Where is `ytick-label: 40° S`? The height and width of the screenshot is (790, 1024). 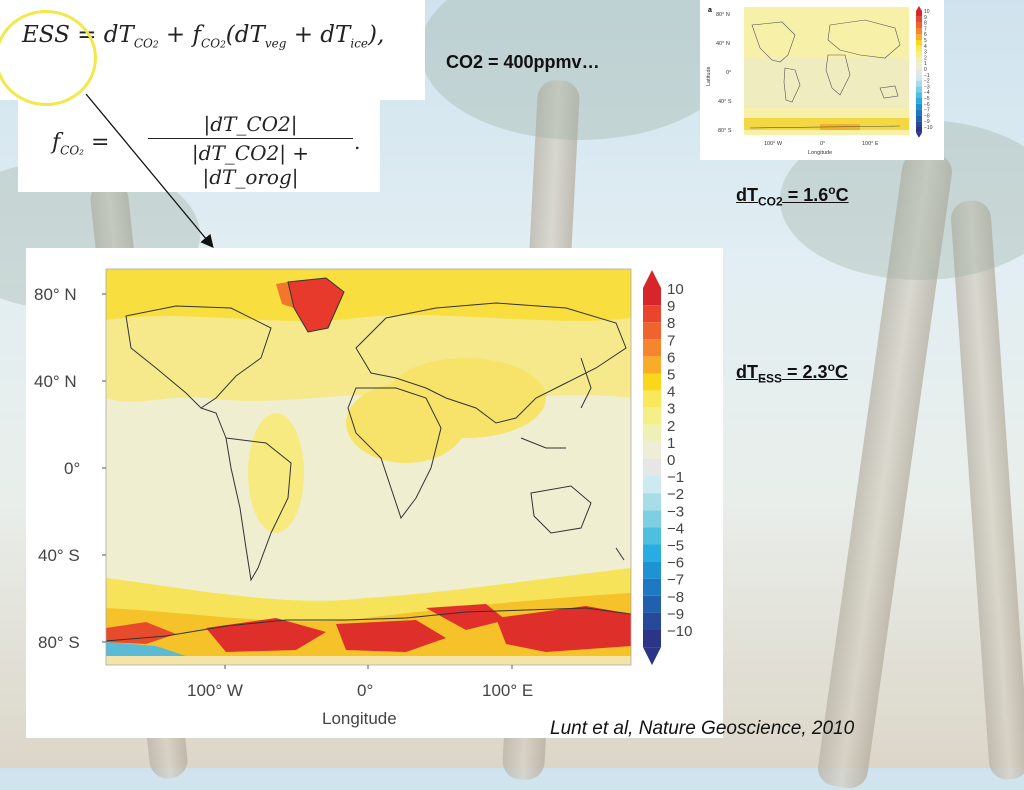 ytick-label: 40° S is located at coordinates (59, 555).